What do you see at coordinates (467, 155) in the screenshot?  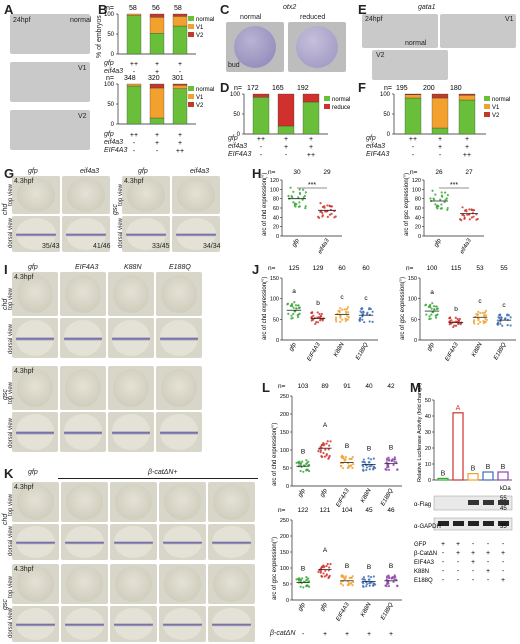 I see `plus-minus: ++` at bounding box center [467, 155].